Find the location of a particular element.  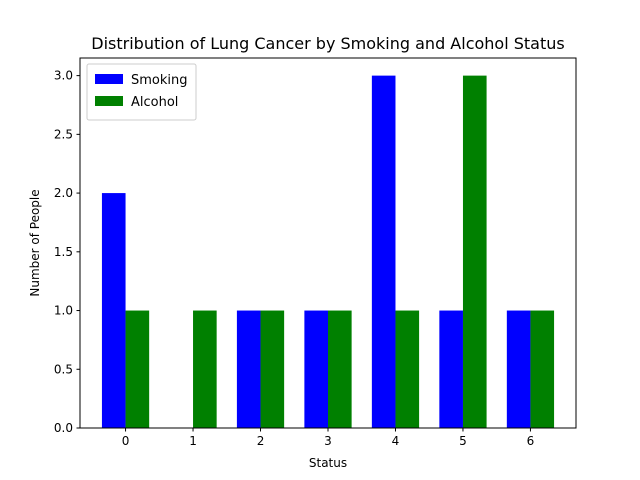

legend: Smoking Alcohol is located at coordinates (141, 92).